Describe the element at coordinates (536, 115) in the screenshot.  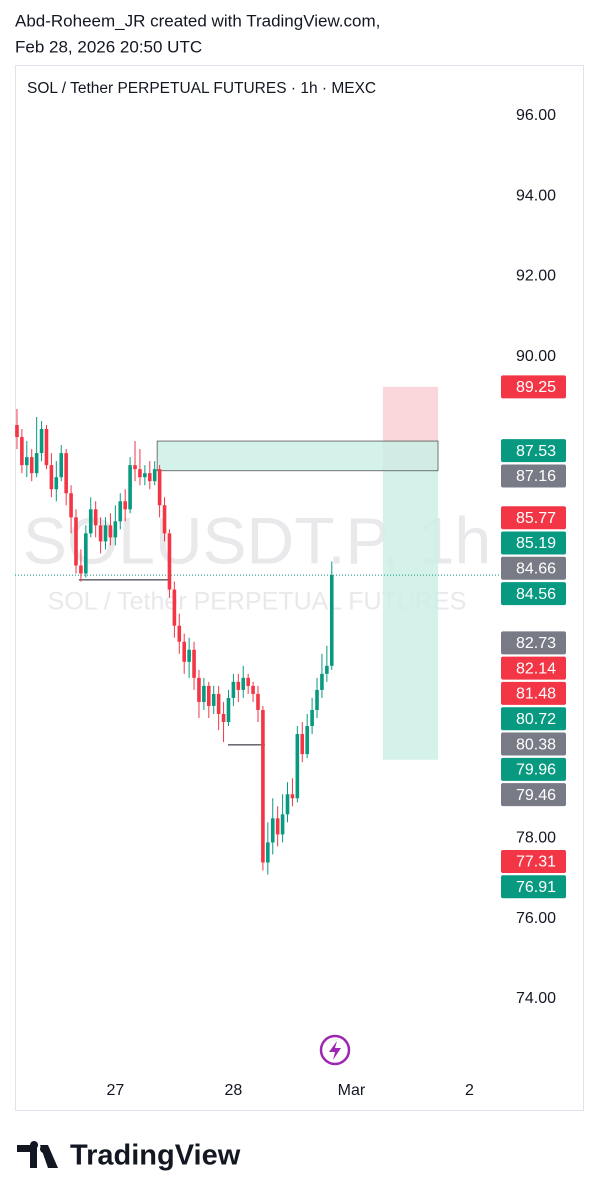
I see `y-tick-label: 96.00` at that location.